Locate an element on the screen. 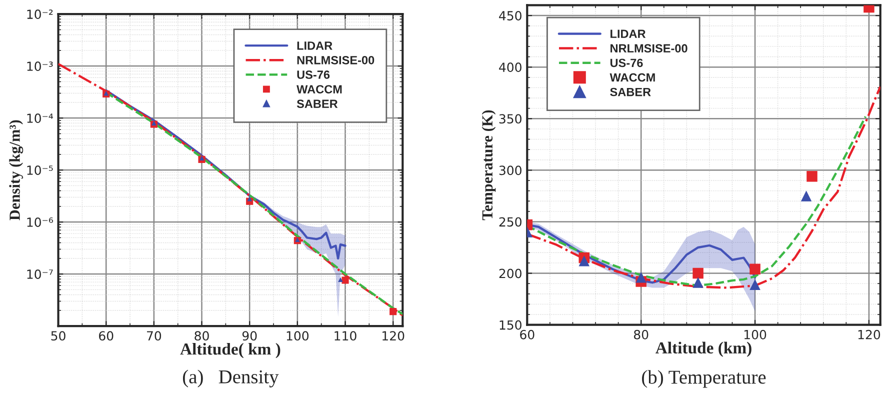  x-tick-label: 90 is located at coordinates (249, 336).